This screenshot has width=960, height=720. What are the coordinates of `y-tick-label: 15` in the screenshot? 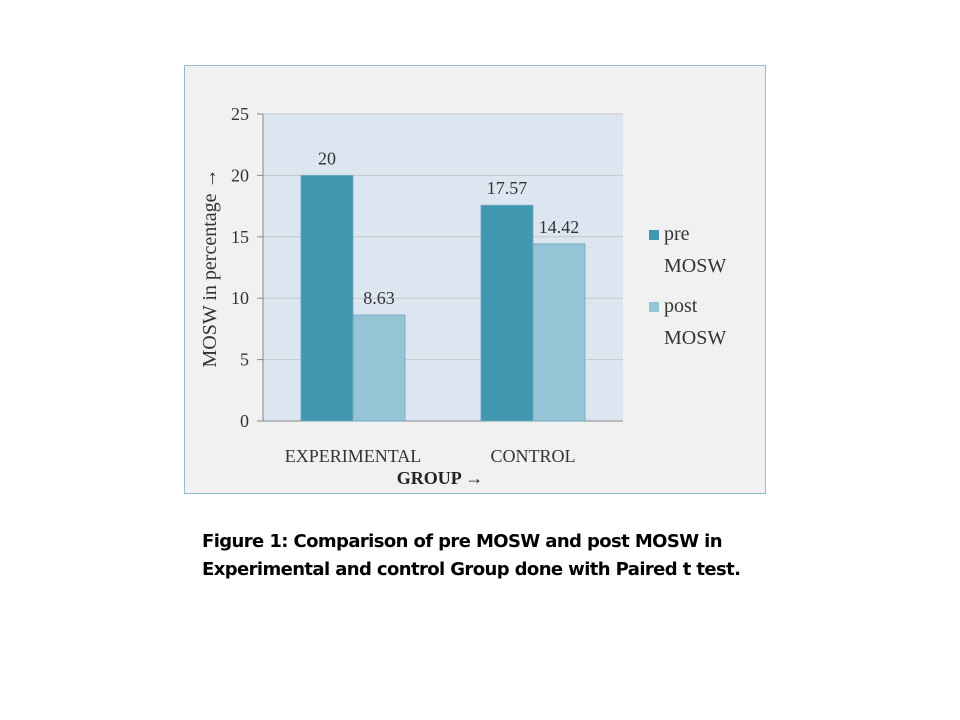 It's located at (240, 237).